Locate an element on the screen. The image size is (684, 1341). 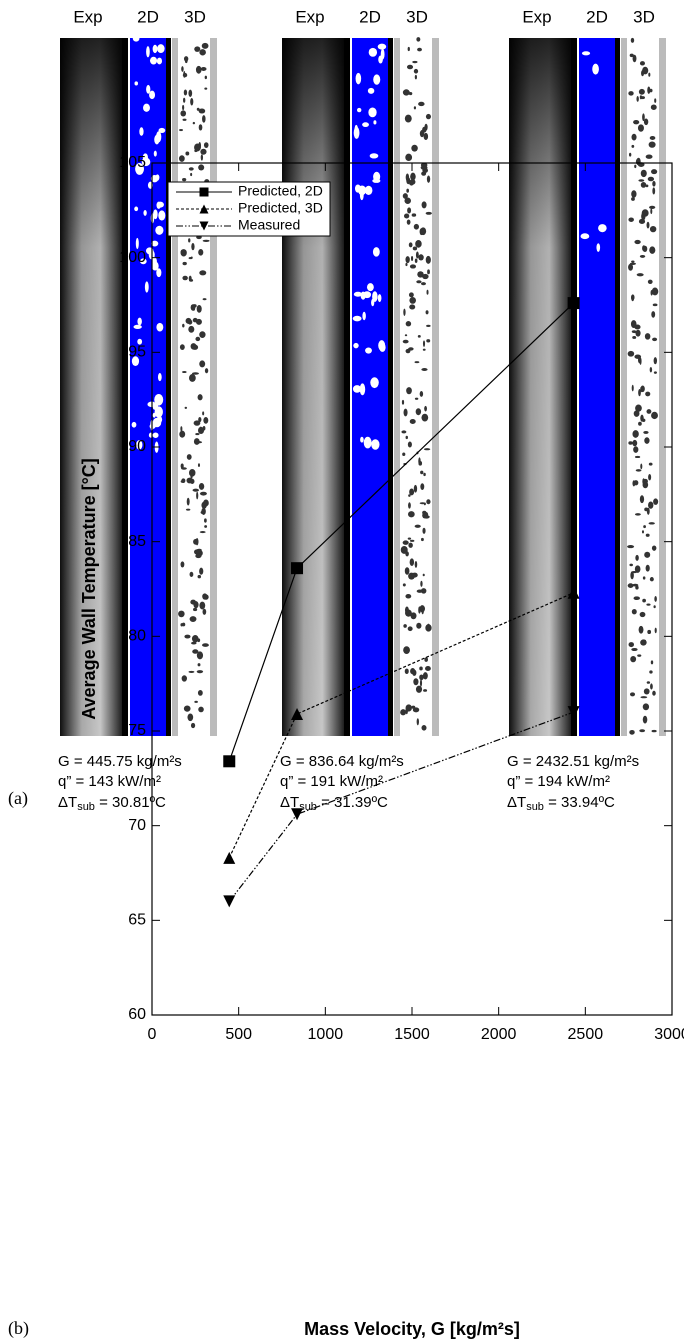
y-tick-label: 80 is located at coordinates (137, 636).